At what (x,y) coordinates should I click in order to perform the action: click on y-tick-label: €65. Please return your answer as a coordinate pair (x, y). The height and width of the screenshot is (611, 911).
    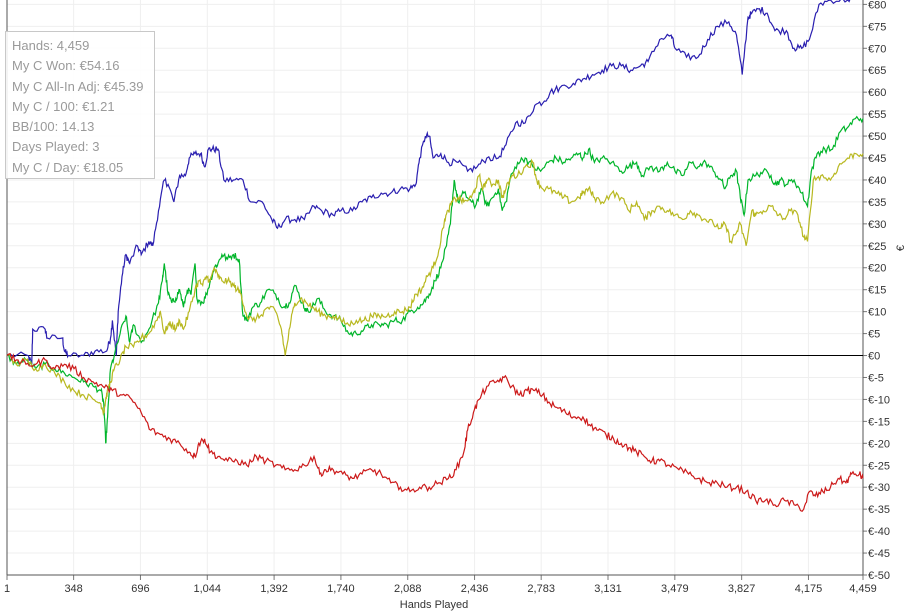
    Looking at the image, I should click on (877, 71).